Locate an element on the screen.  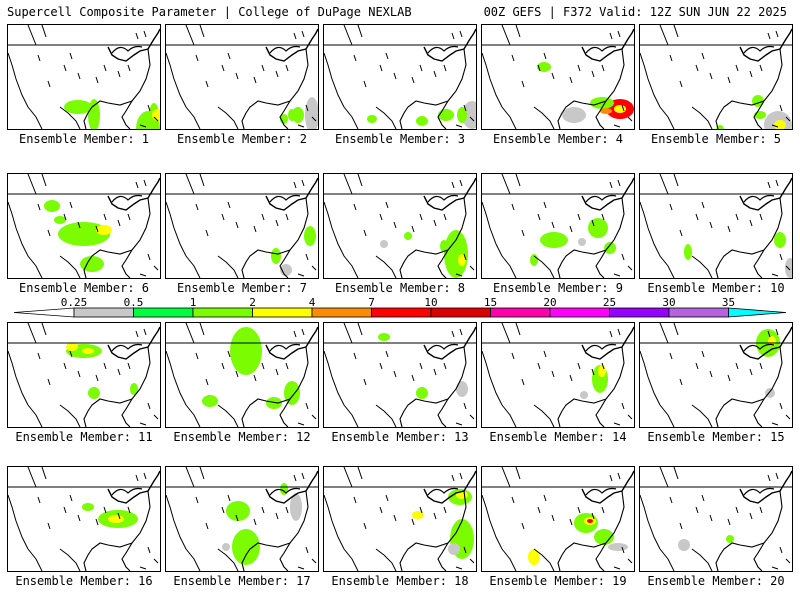
ensemble-member-label: Ensemble Member: 1 is located at coordinates (84, 139).